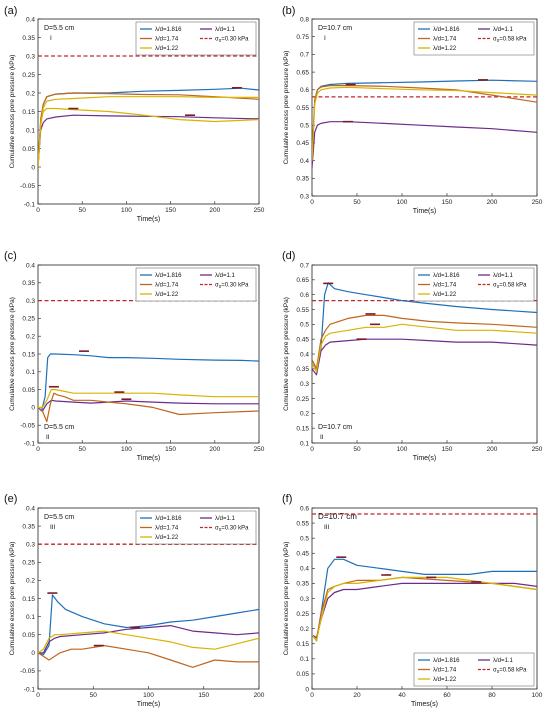  Describe the element at coordinates (510, 286) in the screenshot. I see `legend-label: σ0=0.58 kPa` at that location.